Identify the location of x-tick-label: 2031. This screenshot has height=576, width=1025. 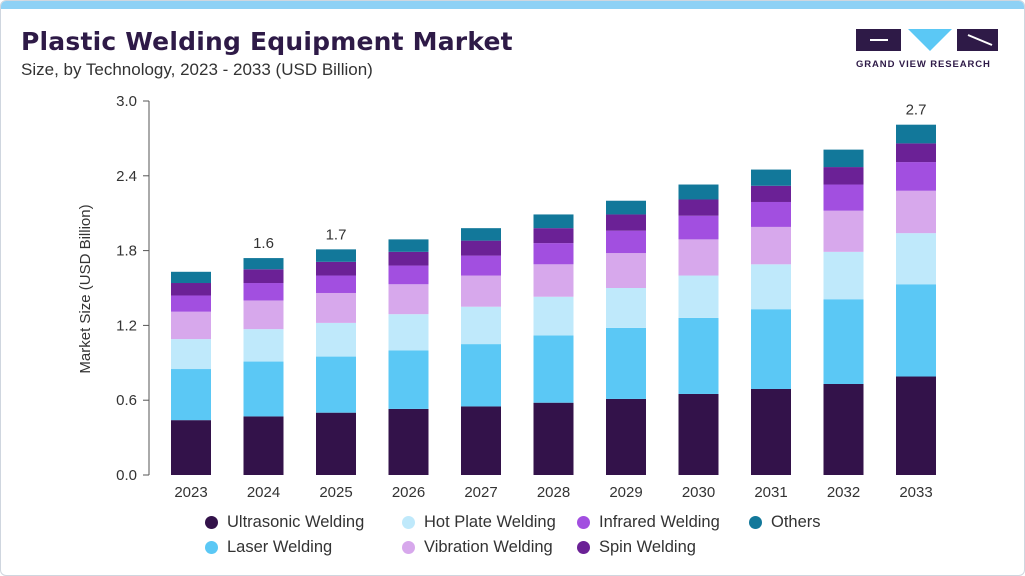
(770, 492).